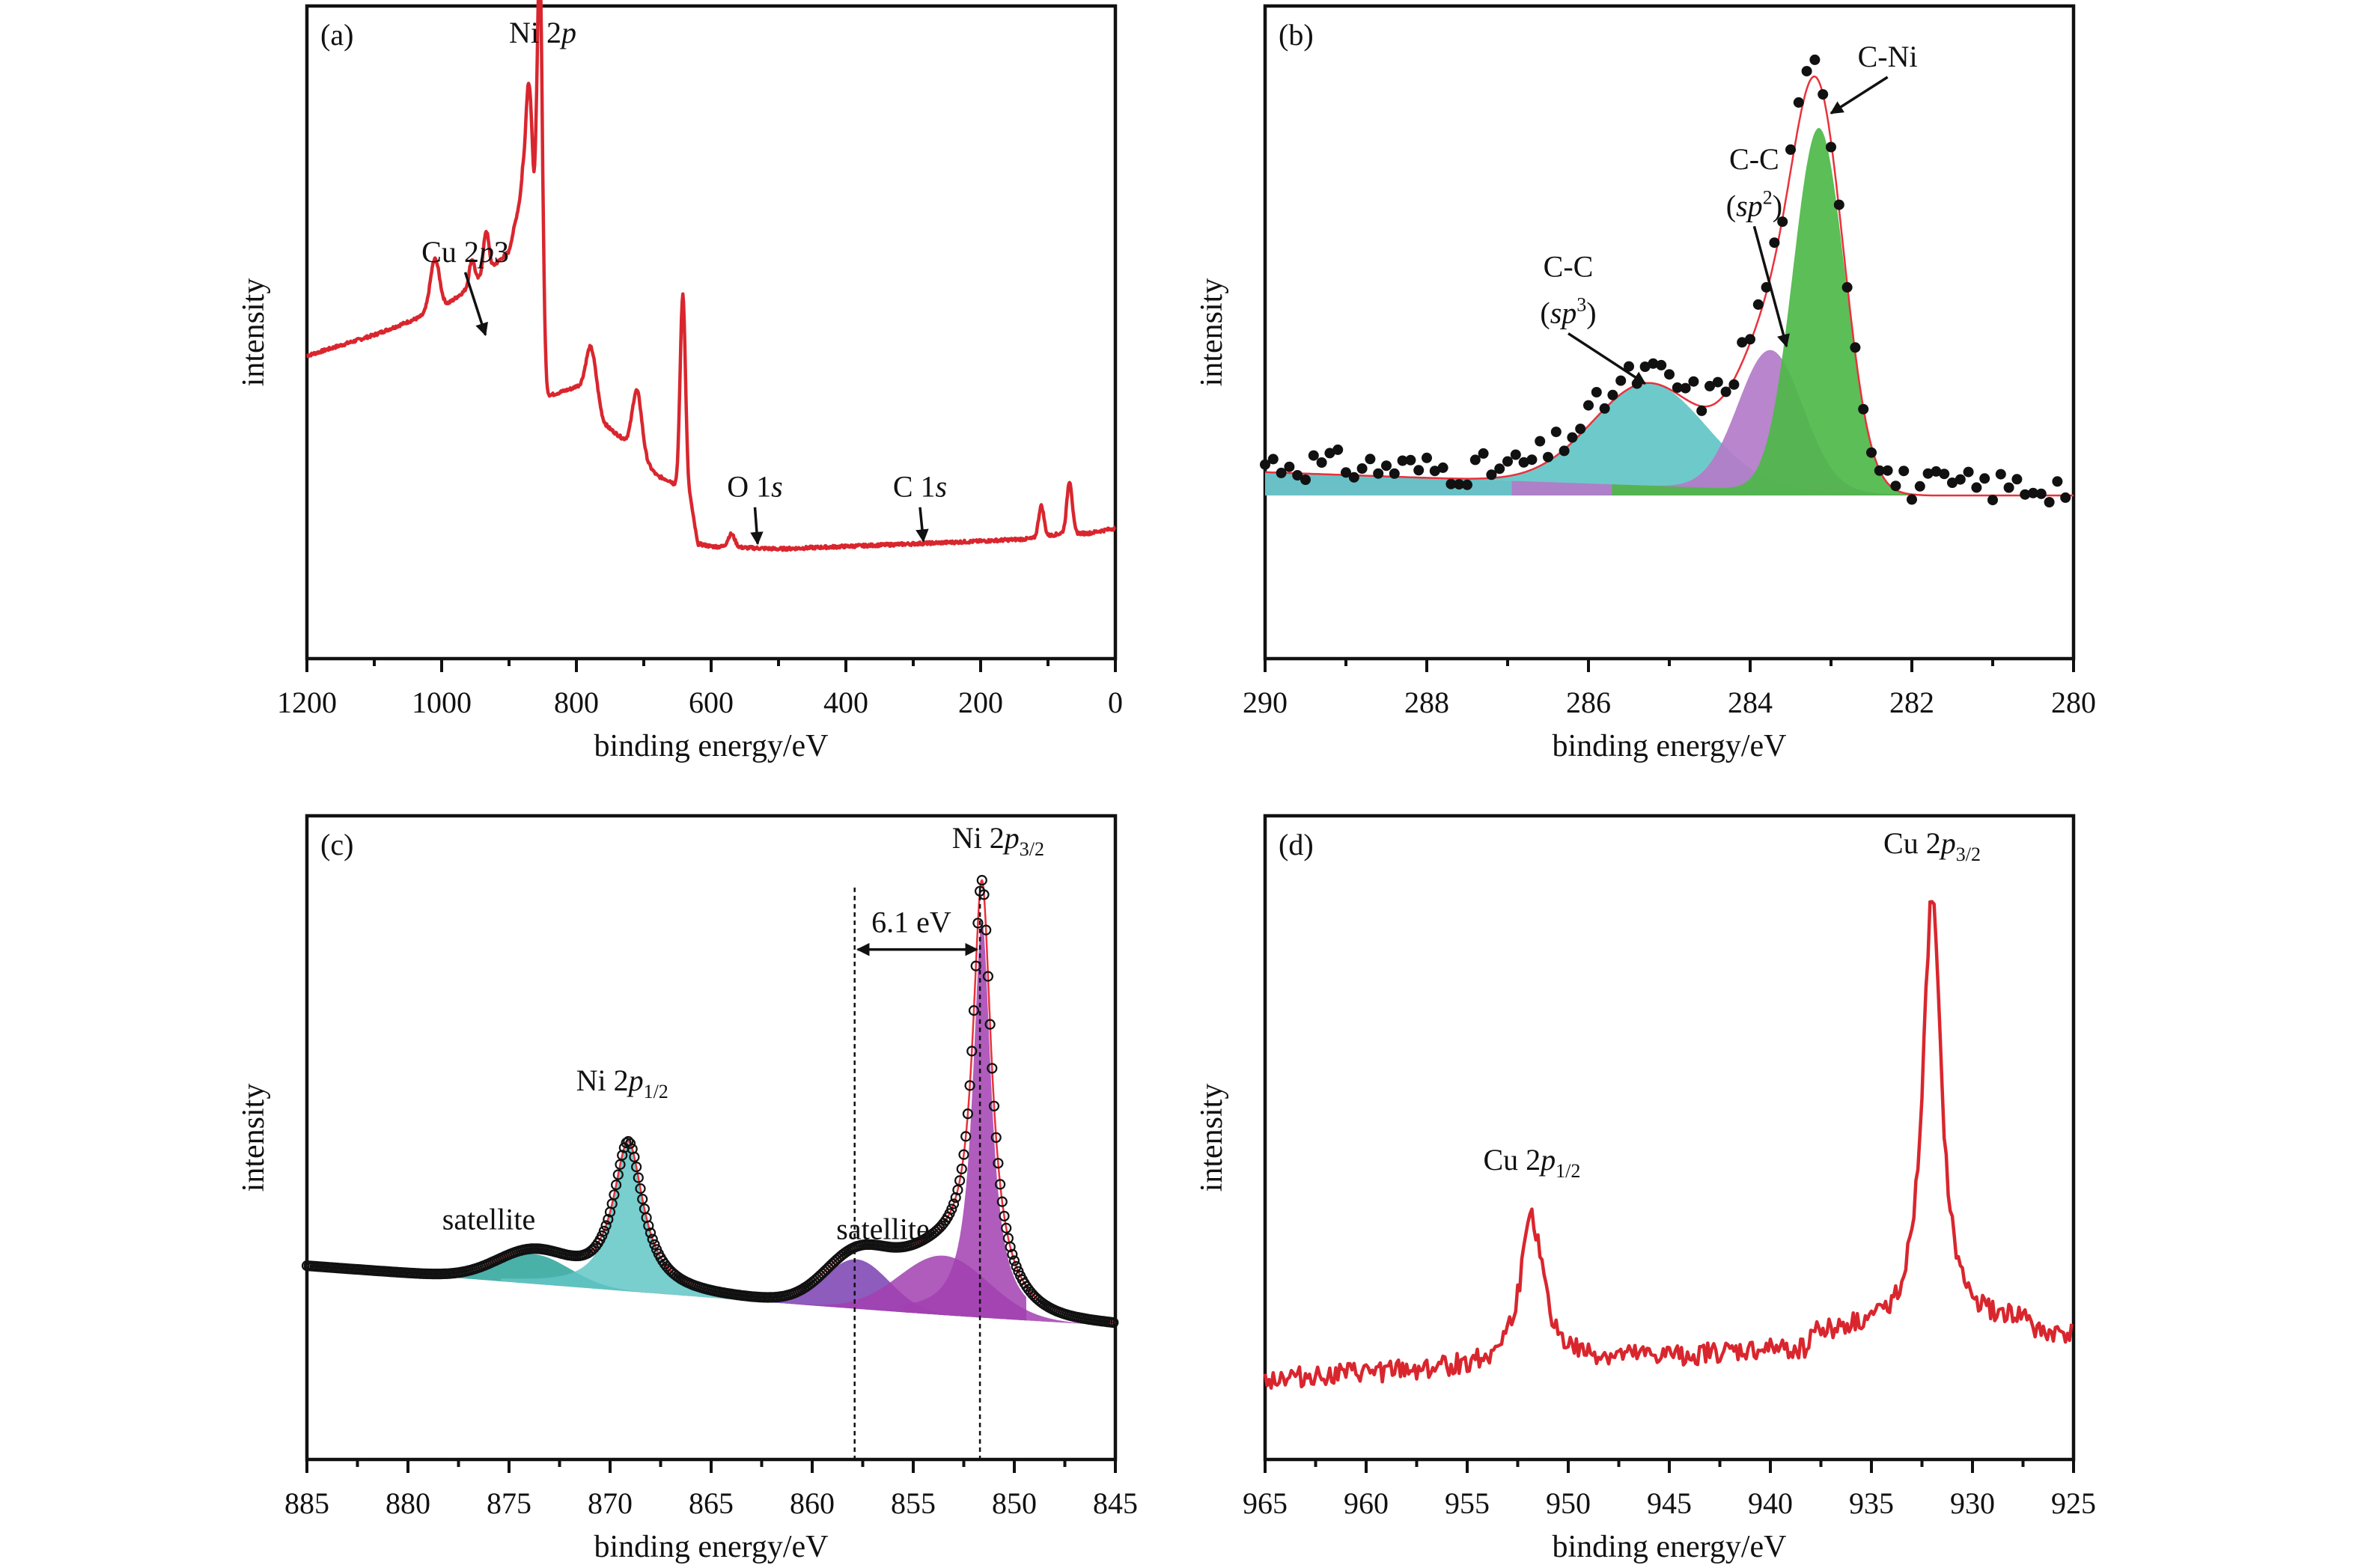  I want to click on component-annotation: C-Ni, so click(1888, 56).